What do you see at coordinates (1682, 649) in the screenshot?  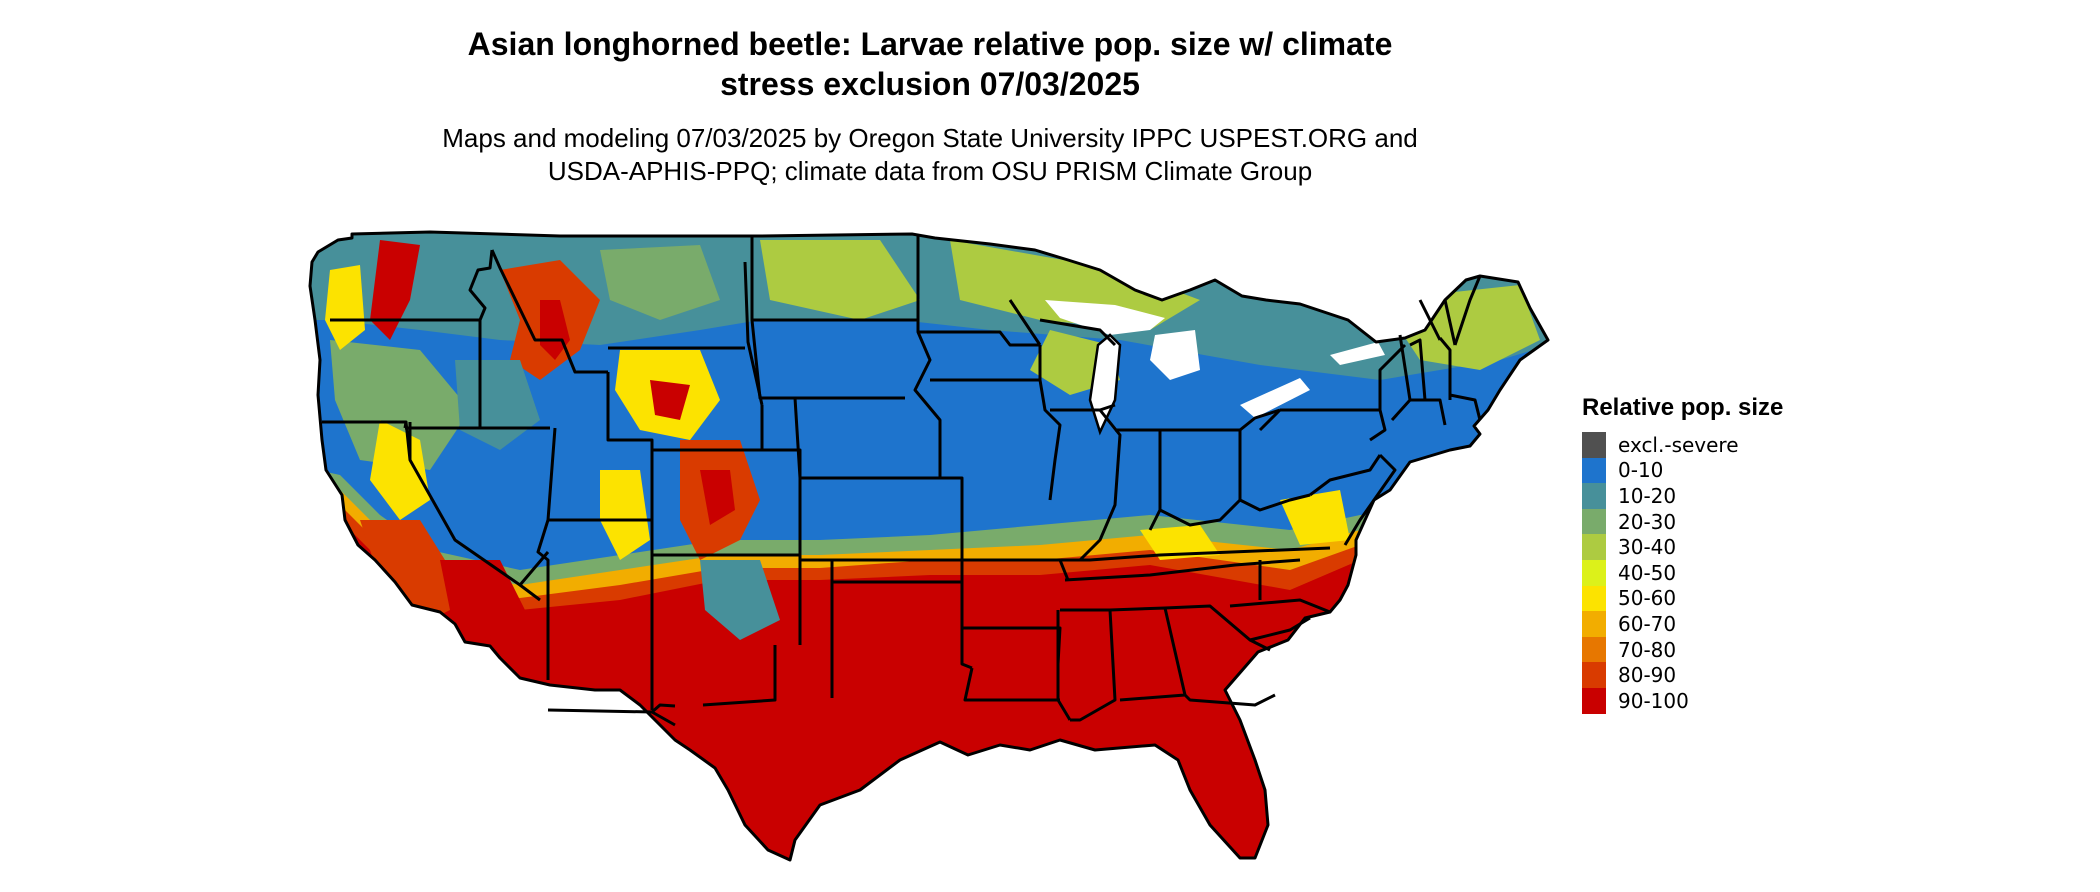 I see `legend-item-70-80: 70-80` at bounding box center [1682, 649].